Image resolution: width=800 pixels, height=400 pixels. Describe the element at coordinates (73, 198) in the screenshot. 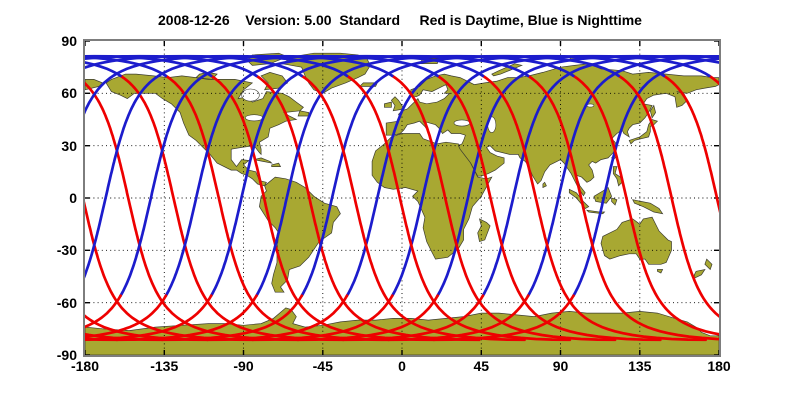

I see `y-axis-tick-label: 0` at that location.